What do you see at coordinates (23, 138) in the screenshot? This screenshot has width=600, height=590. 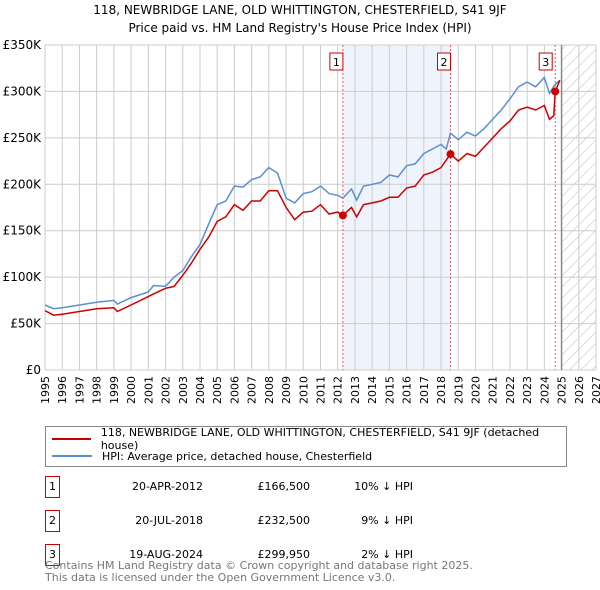 I see `y-tick-label: £250K` at bounding box center [23, 138].